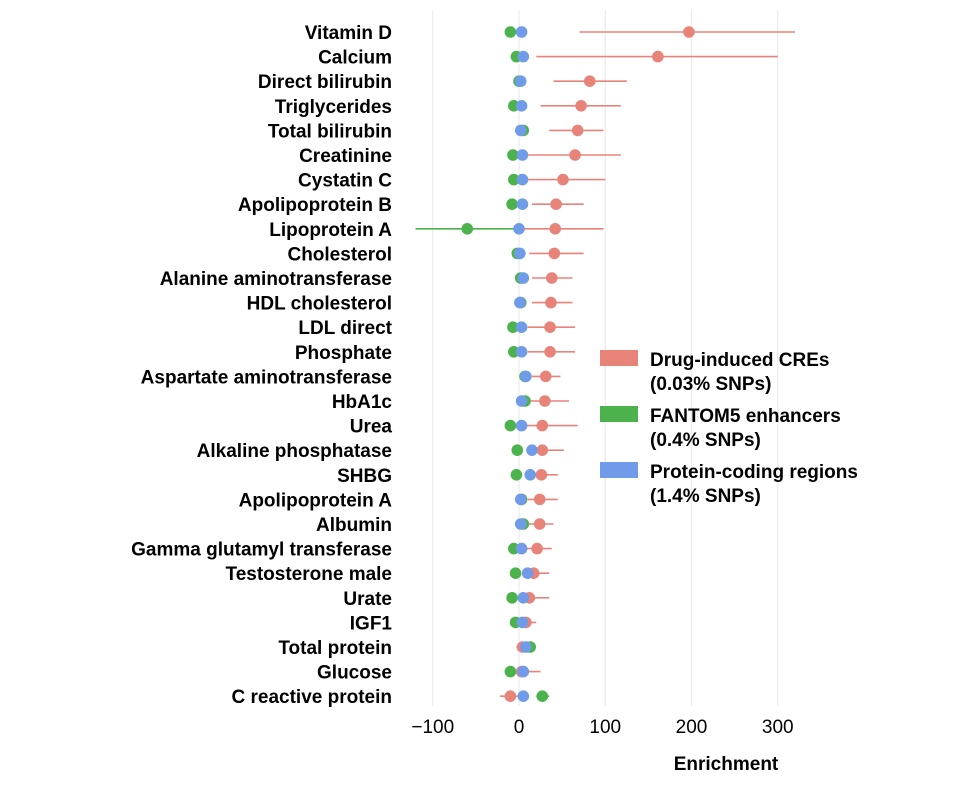 The height and width of the screenshot is (798, 960). I want to click on trait-label: Cystatin C, so click(345, 181).